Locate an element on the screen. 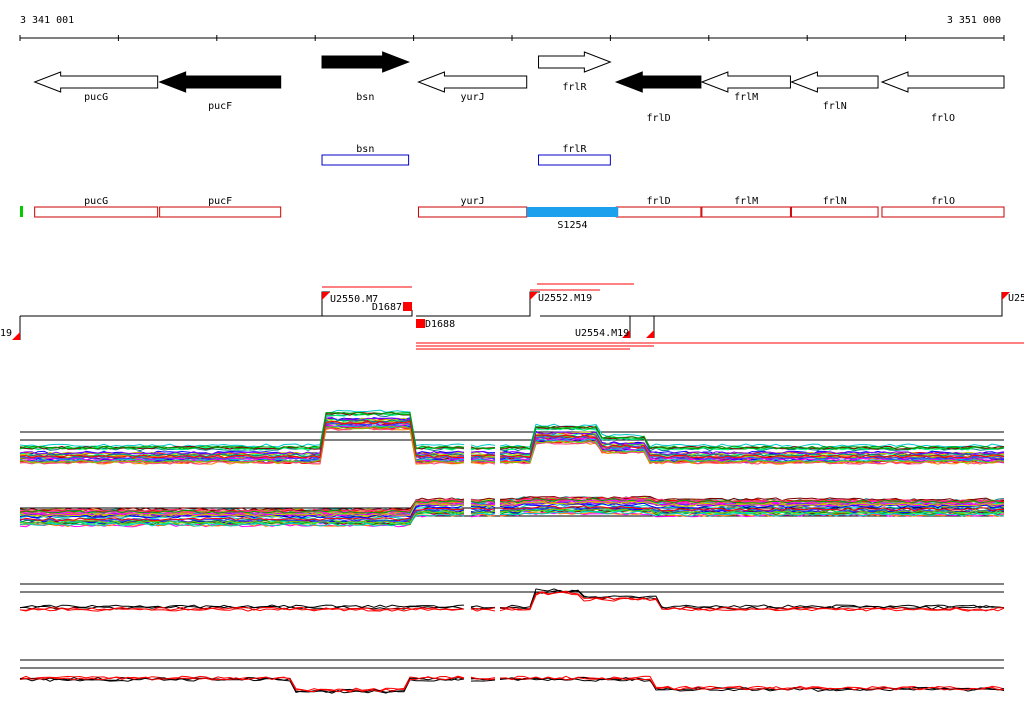 This screenshot has width=1024, height=718. gene-arrow-frlM is located at coordinates (745, 82).